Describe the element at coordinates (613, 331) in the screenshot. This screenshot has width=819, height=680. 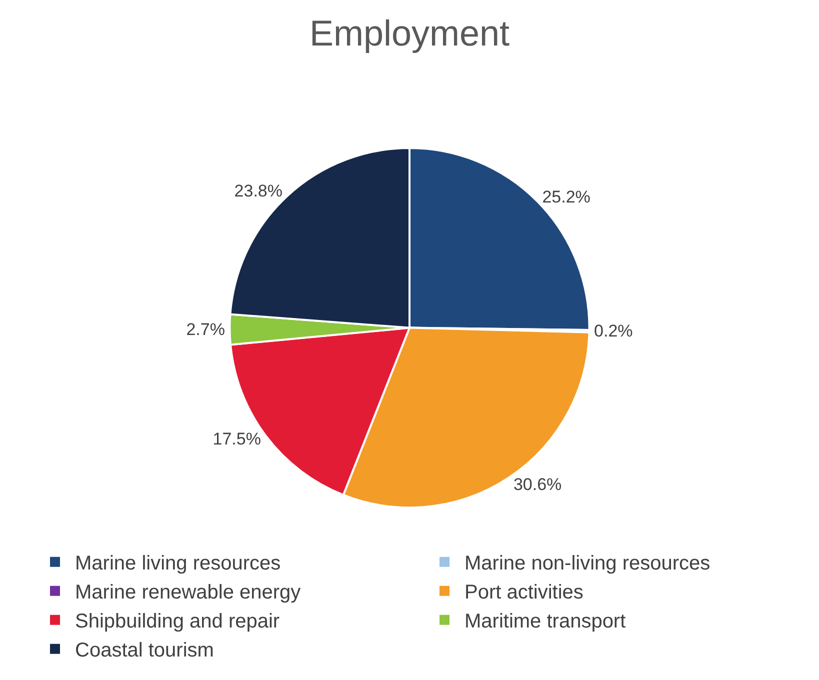
I see `data-label: 0.2%` at that location.